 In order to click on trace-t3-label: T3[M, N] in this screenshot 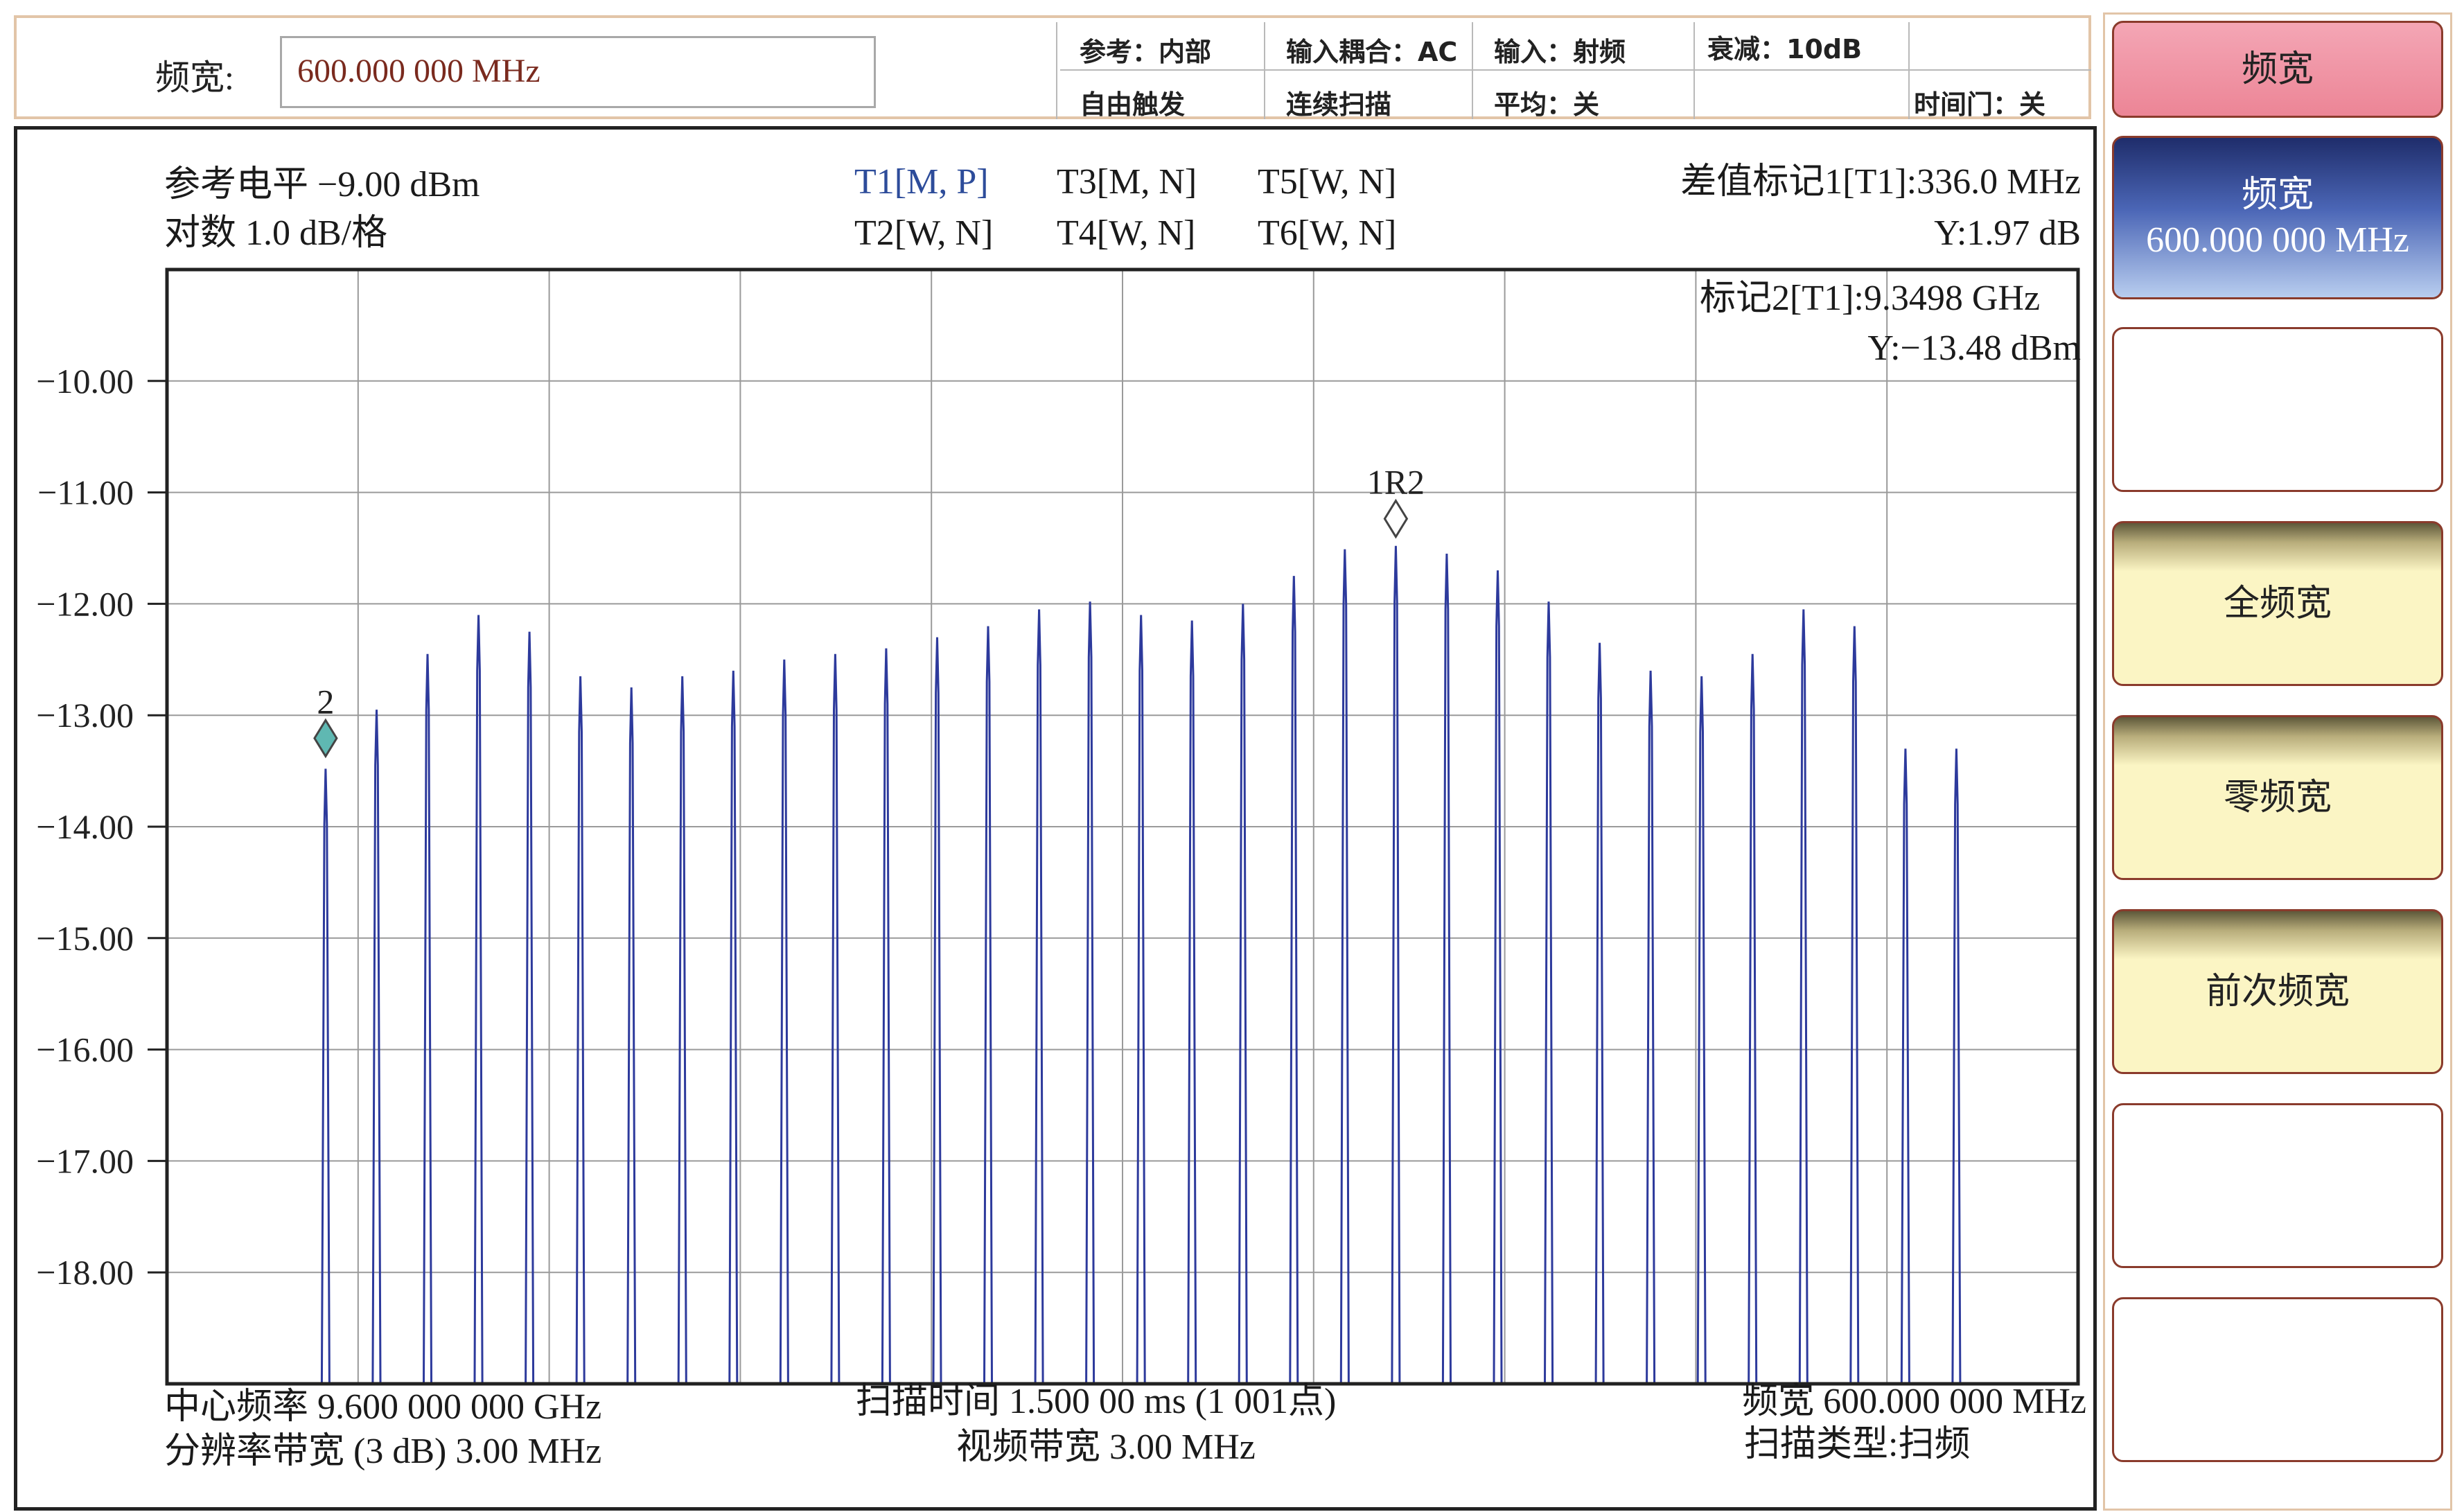, I will do `click(1127, 182)`.